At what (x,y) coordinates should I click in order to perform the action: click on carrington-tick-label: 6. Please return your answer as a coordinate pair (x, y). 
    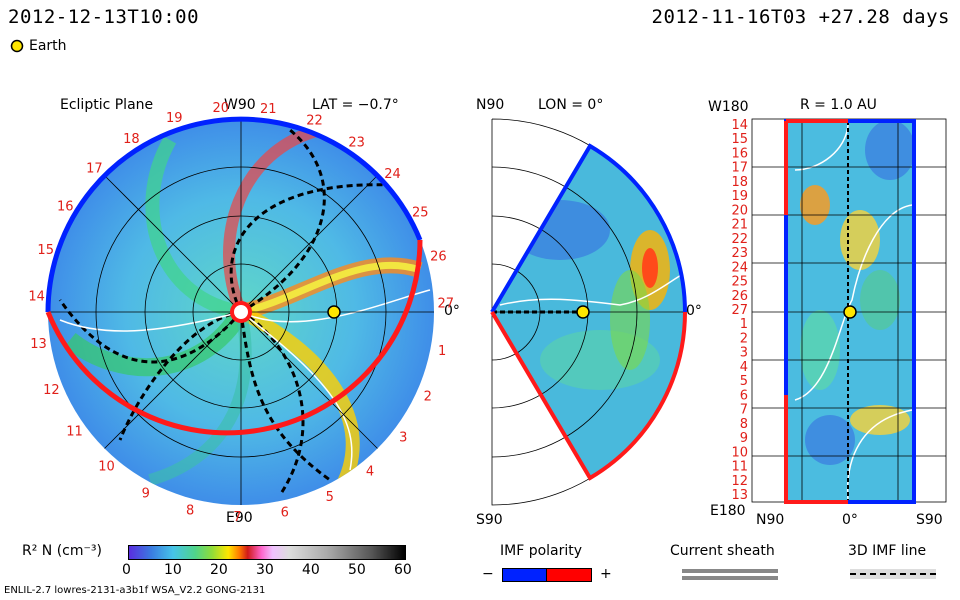
    Looking at the image, I should click on (285, 512).